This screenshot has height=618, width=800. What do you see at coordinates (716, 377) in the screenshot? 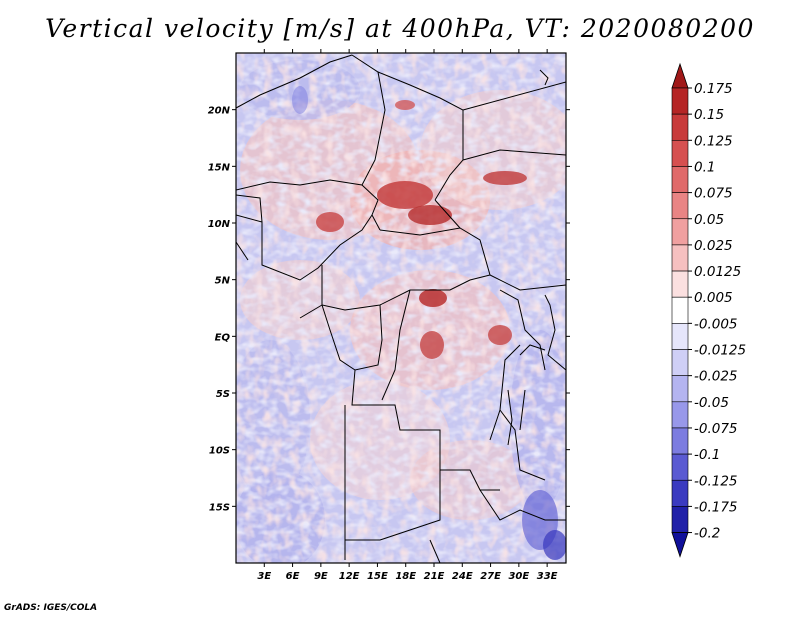
I see `colorbar-label: -0.025` at bounding box center [716, 377].